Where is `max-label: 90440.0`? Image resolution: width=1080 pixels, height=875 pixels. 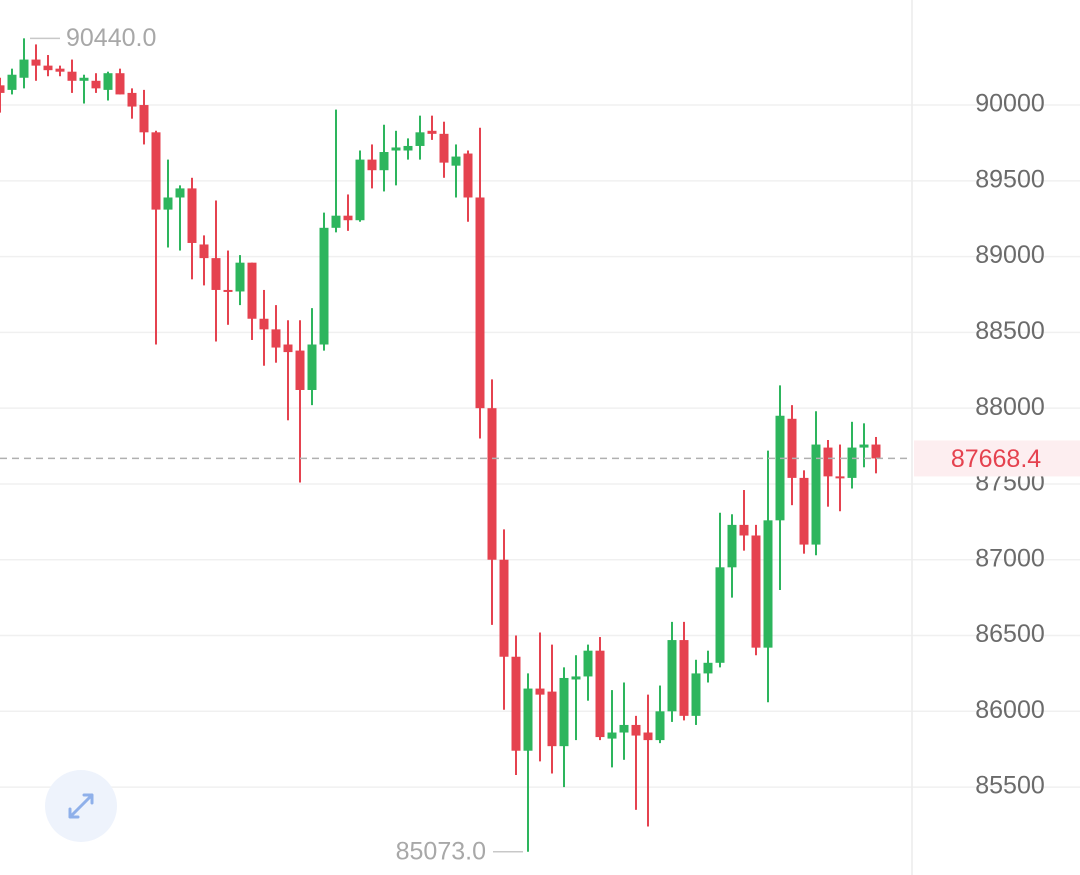 max-label: 90440.0 is located at coordinates (111, 38).